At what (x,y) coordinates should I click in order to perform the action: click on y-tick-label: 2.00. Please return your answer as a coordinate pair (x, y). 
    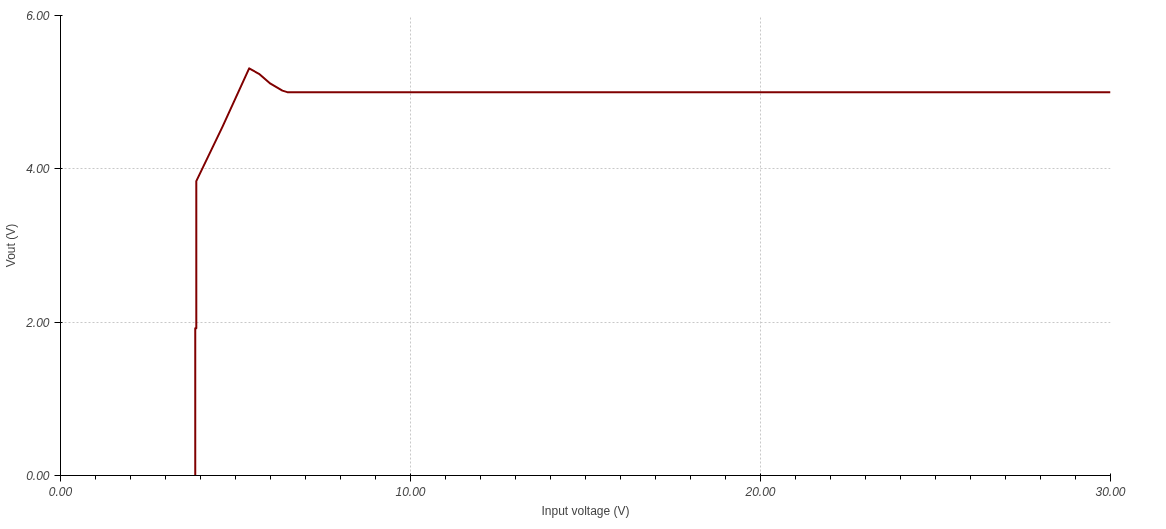
    Looking at the image, I should click on (37, 322).